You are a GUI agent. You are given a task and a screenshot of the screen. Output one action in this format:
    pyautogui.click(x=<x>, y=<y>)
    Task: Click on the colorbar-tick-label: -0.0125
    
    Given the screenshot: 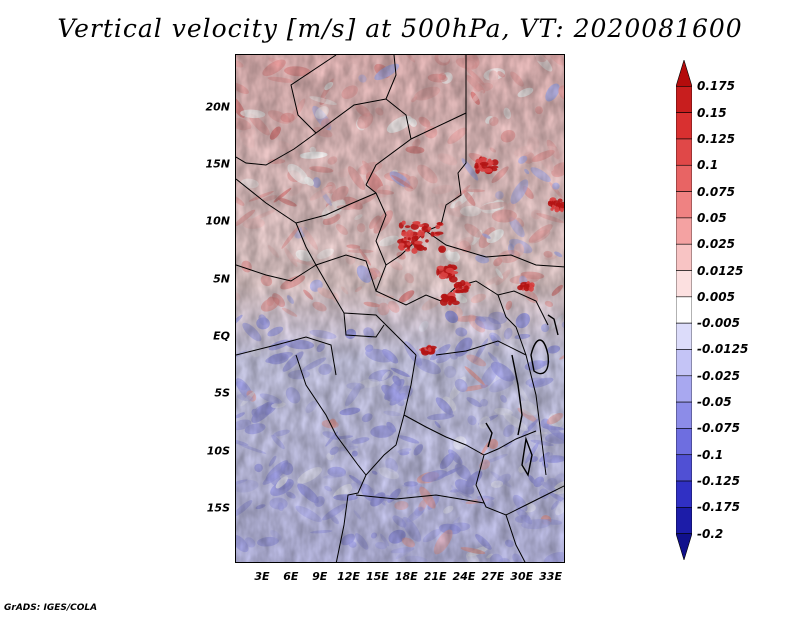 What is the action you would take?
    pyautogui.click(x=723, y=349)
    